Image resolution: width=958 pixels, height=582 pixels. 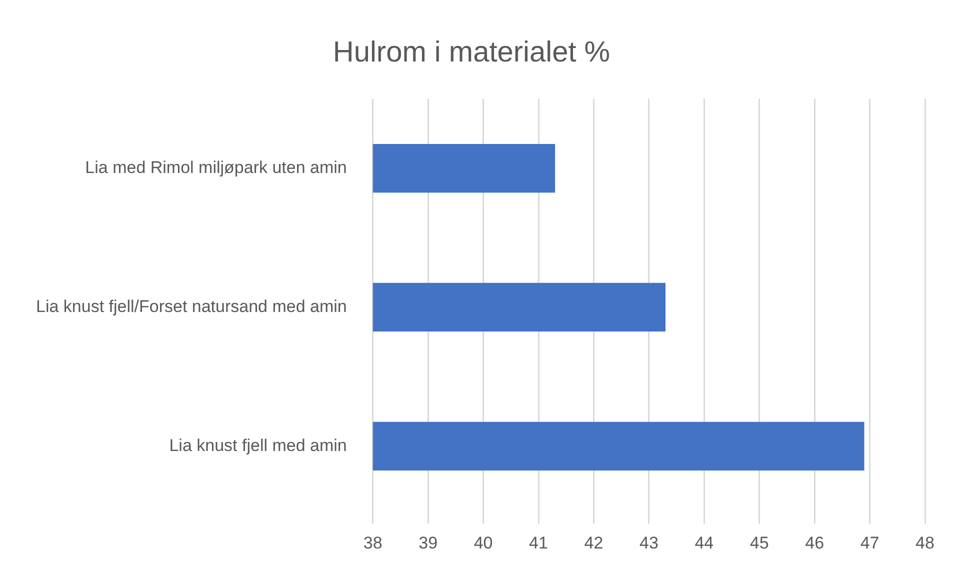 I want to click on x-tick-label: 39, so click(x=428, y=542).